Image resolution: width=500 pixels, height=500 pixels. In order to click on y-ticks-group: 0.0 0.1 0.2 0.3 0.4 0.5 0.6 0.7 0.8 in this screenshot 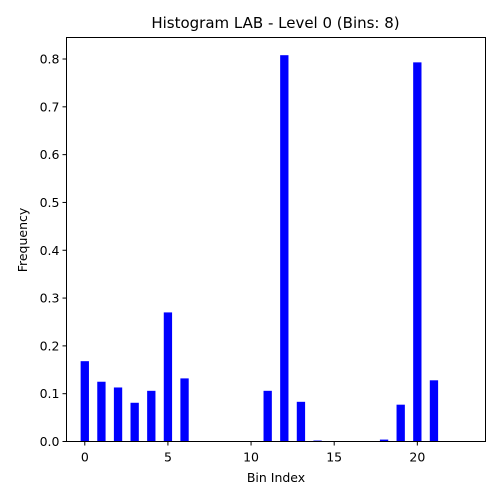, I will do `click(53, 250)`.